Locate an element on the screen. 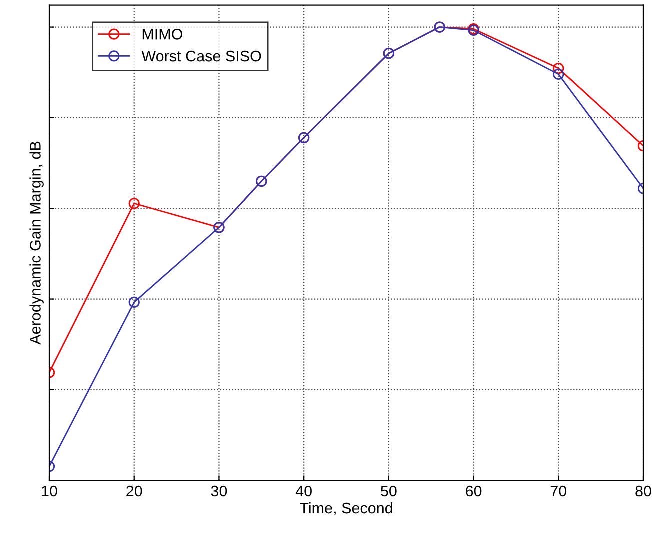  x-tick-label: 20 is located at coordinates (134, 491).